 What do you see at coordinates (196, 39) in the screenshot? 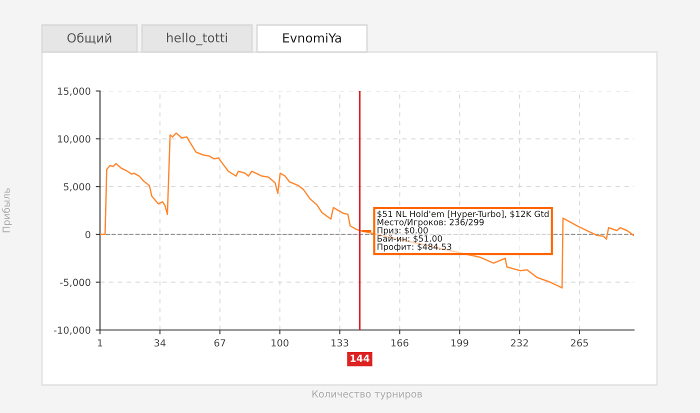
I see `text: hello_totti` at bounding box center [196, 39].